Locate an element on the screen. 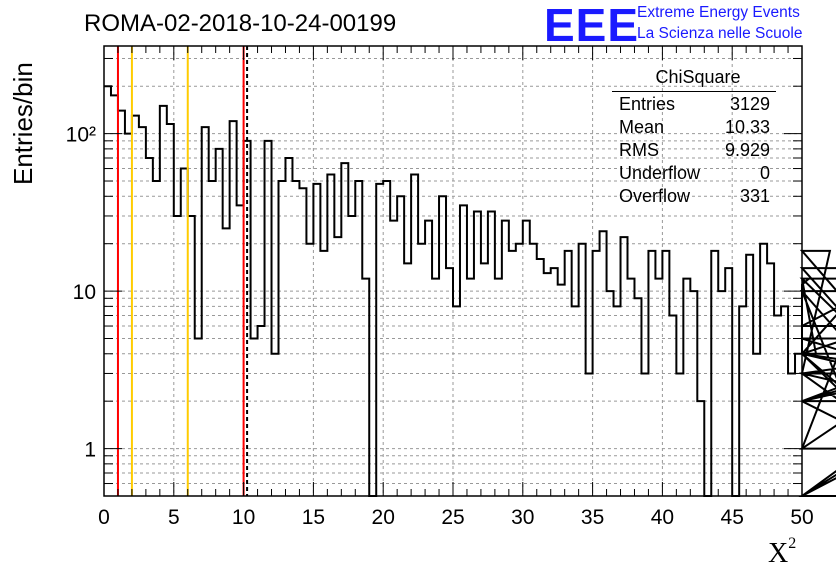 This screenshot has height=572, width=836. stats-value: 9.929 is located at coordinates (747, 150).